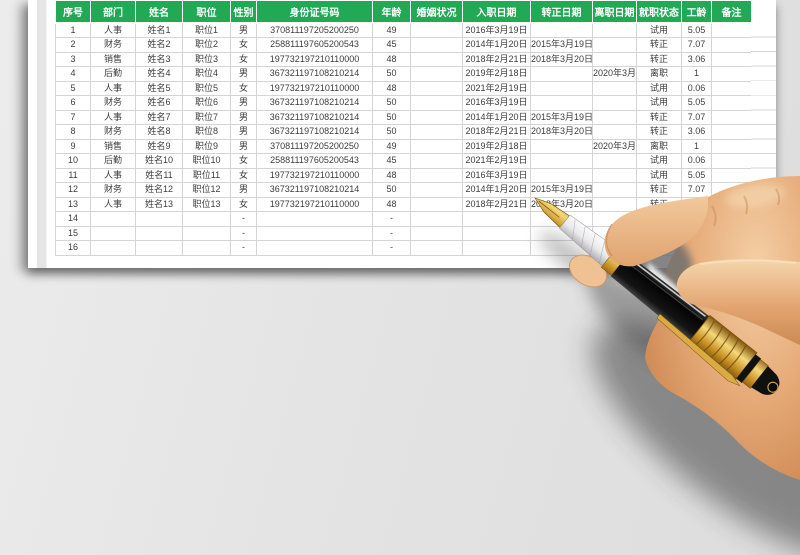 This screenshot has width=800, height=555. Describe the element at coordinates (659, 74) in the screenshot. I see `cell: 离职` at that location.